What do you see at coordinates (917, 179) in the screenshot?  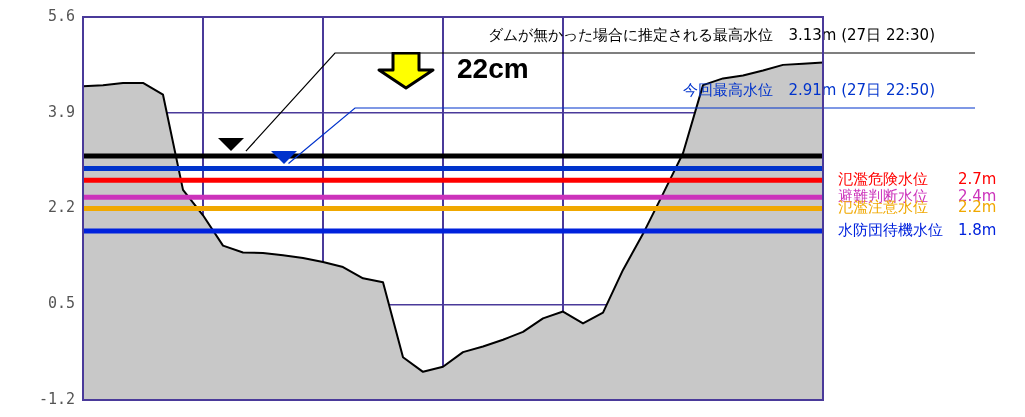 I see `ref-line-label: 氾濫危険水位 2.7m` at bounding box center [917, 179].